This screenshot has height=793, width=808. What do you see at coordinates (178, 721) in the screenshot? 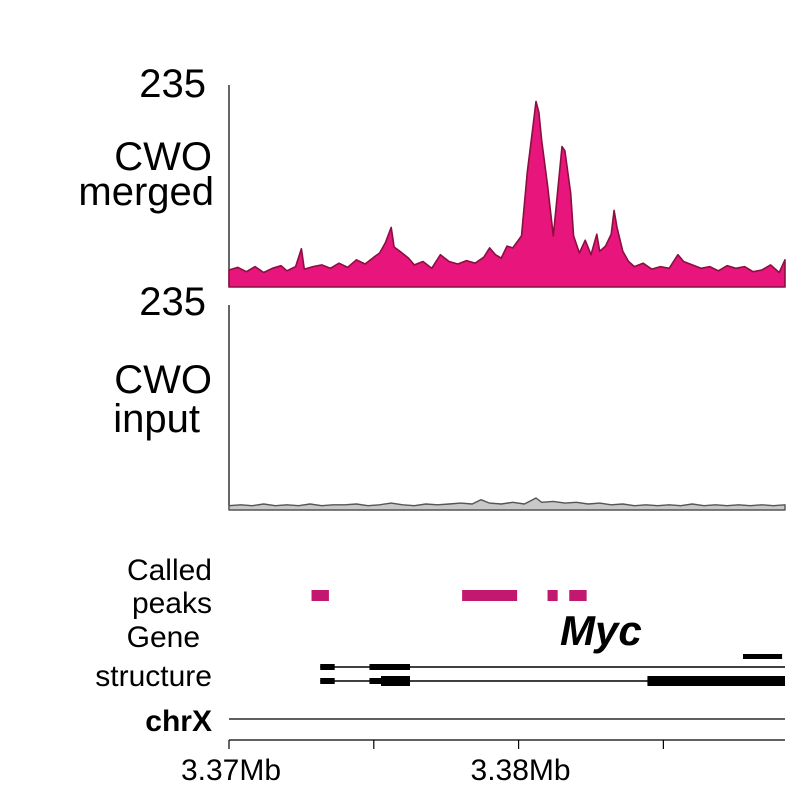
I see `chromosome-label: chrX` at bounding box center [178, 721].